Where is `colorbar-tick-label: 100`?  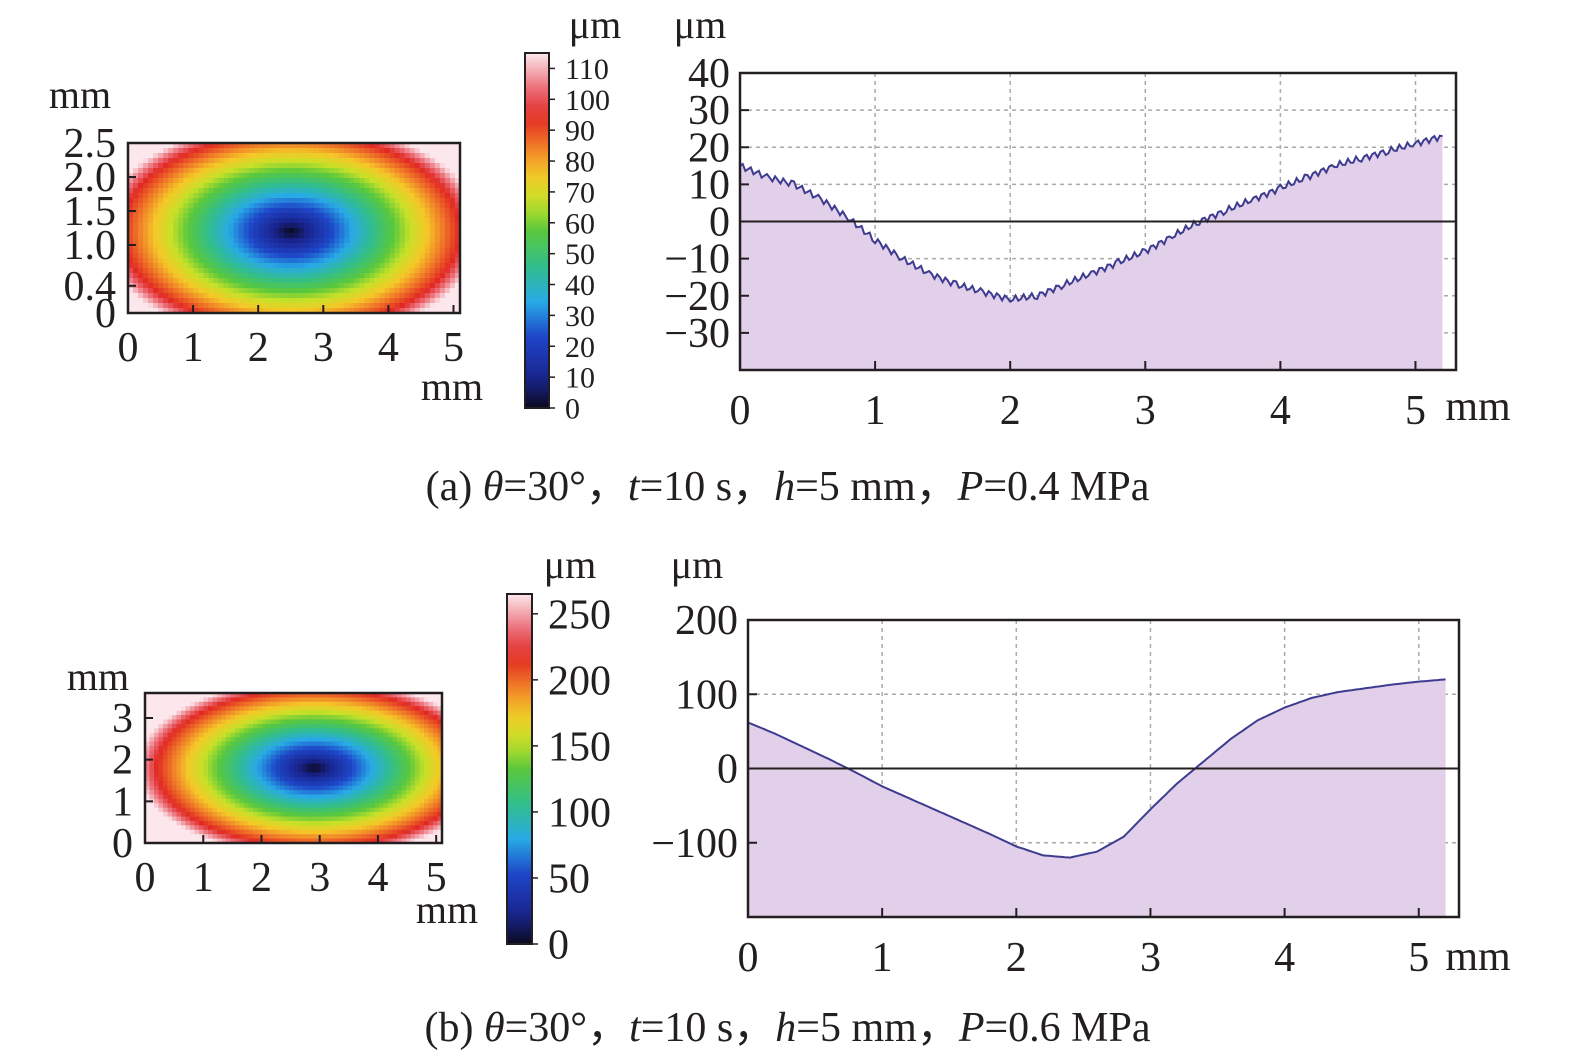 colorbar-tick-label: 100 is located at coordinates (587, 100).